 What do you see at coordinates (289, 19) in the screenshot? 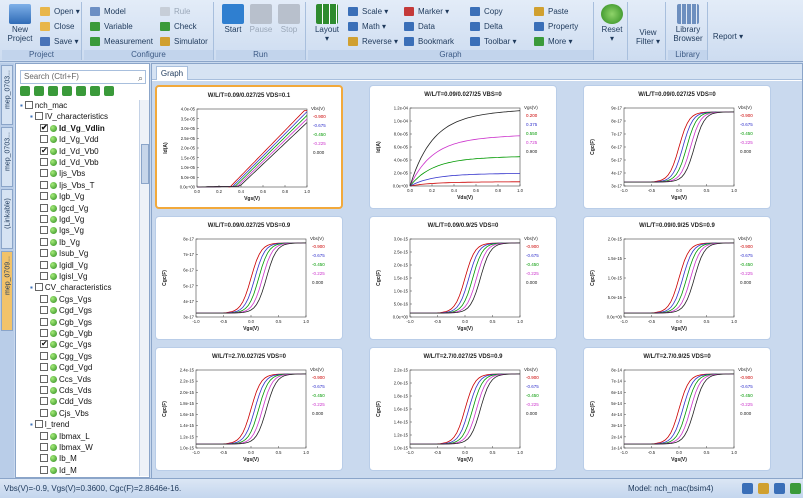
I see `stop-button: Stop` at bounding box center [289, 19].